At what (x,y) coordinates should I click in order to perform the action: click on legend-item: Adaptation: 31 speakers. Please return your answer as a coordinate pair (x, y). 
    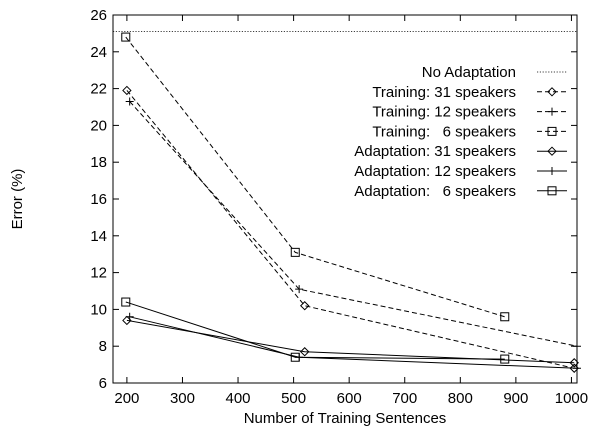
    Looking at the image, I should click on (460, 151).